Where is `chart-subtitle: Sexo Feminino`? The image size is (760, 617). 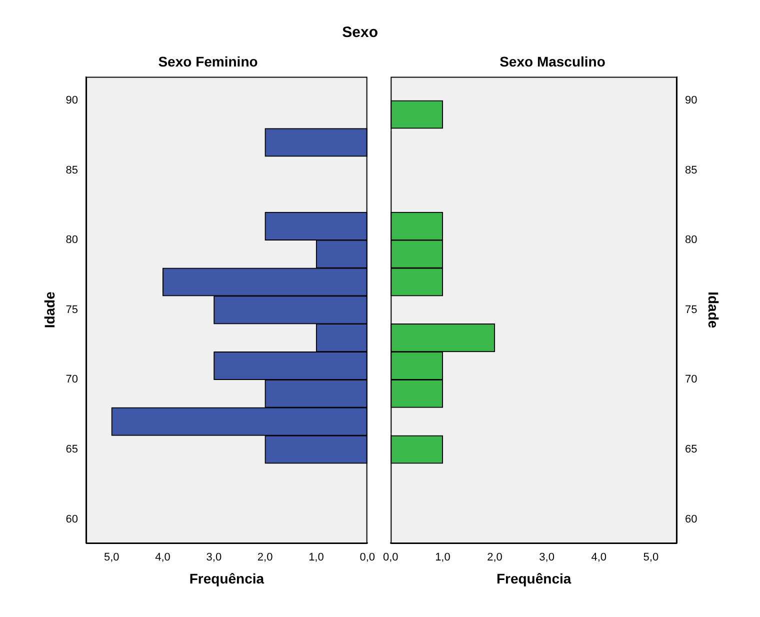
chart-subtitle: Sexo Feminino is located at coordinates (208, 61).